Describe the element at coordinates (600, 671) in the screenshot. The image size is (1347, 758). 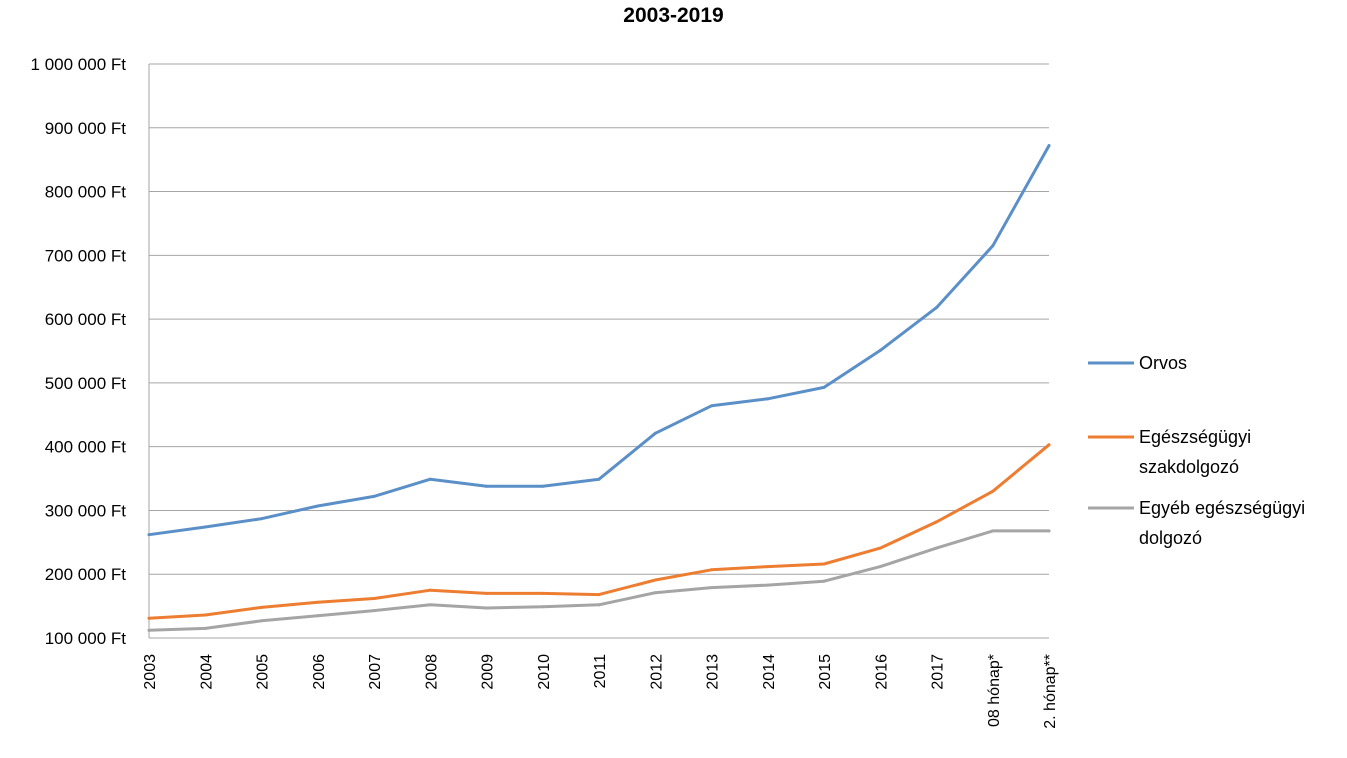
I see `x-tick-label: 2011` at that location.